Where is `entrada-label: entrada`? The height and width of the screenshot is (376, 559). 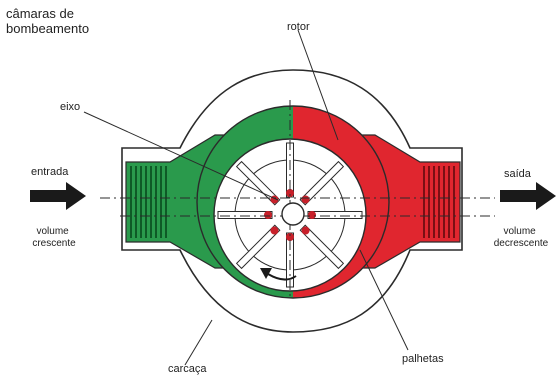
entrada-label: entrada is located at coordinates (50, 172).